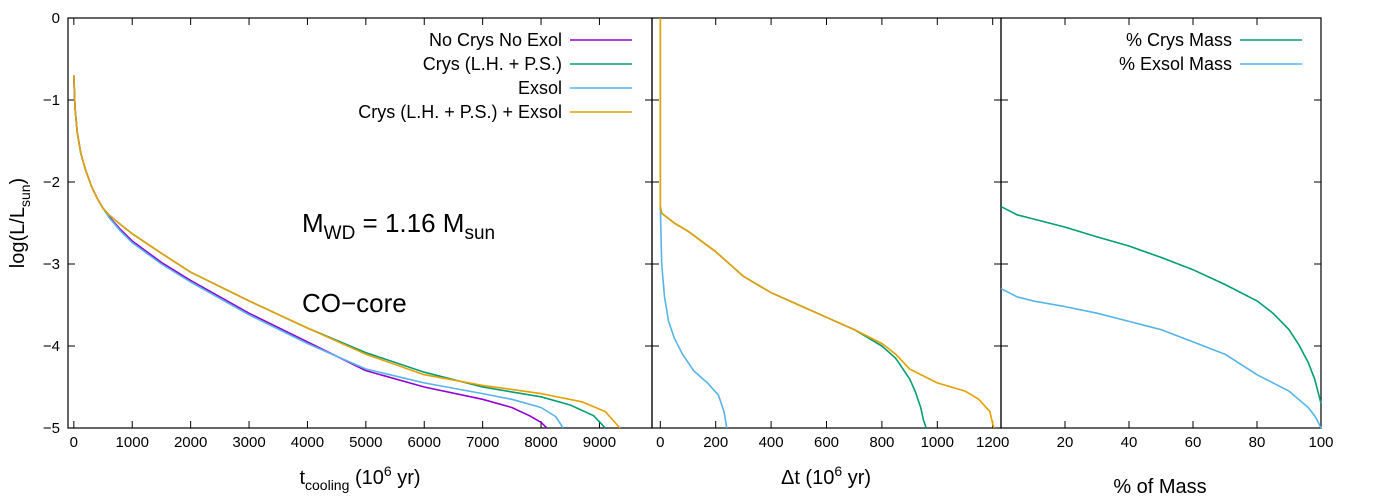  Describe the element at coordinates (826, 476) in the screenshot. I see `x-axis-title-delay: Δt (106 yr)` at that location.